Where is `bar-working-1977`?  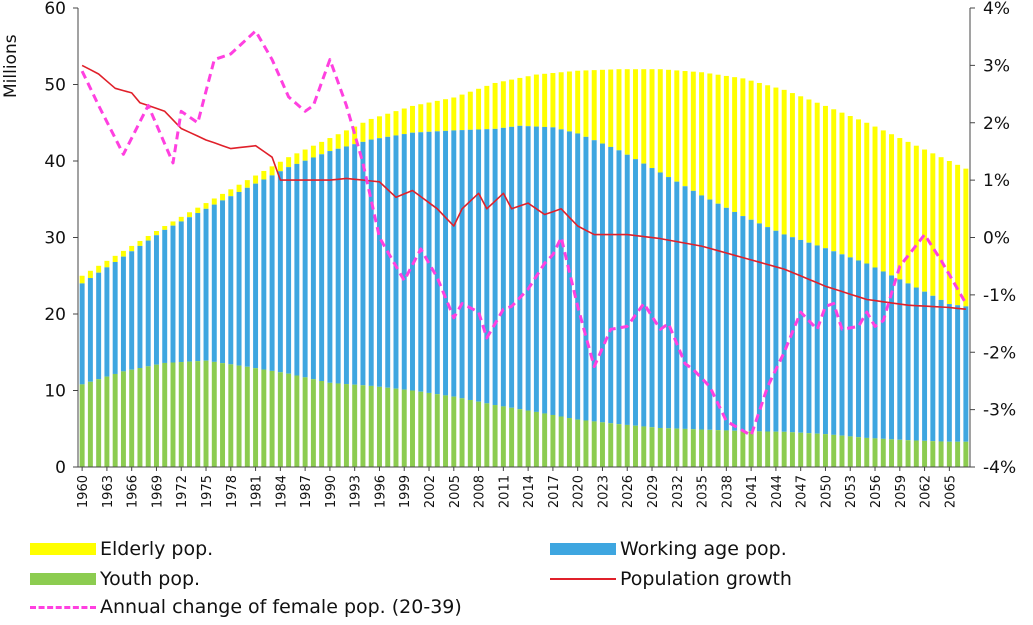
bar-working-1977 is located at coordinates (223, 282).